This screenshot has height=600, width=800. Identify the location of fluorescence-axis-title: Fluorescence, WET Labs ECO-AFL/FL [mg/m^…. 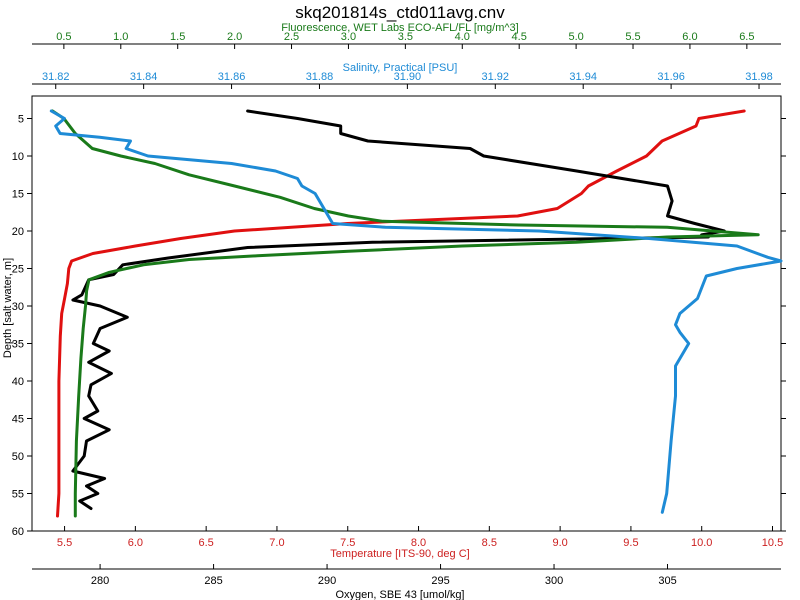
(399, 28).